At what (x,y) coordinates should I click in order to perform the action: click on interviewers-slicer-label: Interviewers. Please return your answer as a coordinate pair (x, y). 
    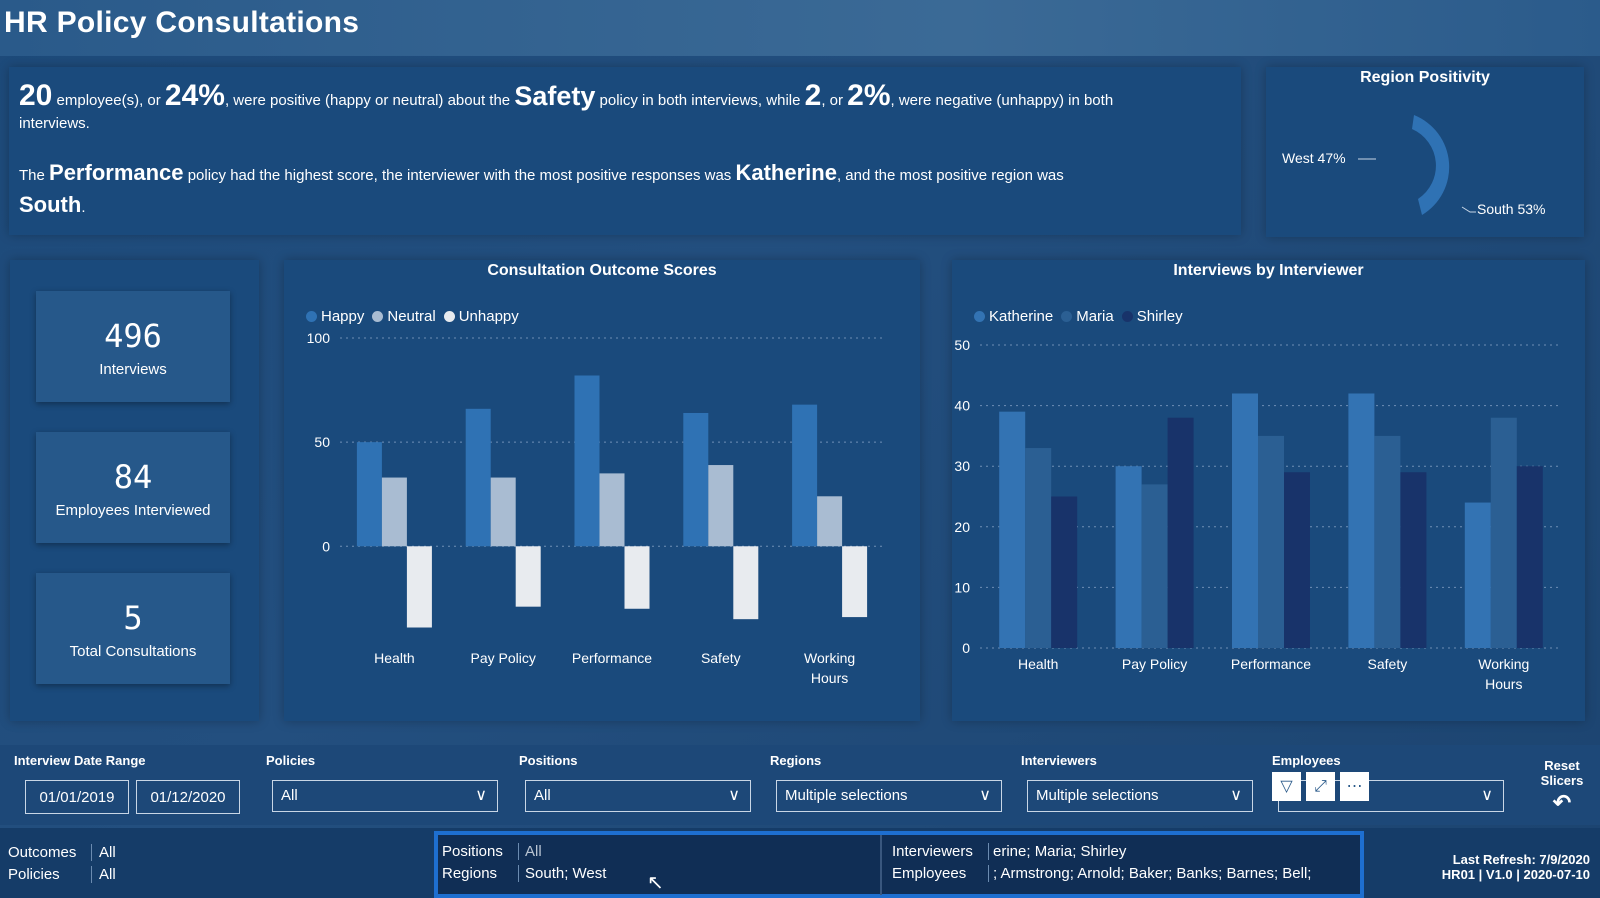
    Looking at the image, I should click on (1059, 760).